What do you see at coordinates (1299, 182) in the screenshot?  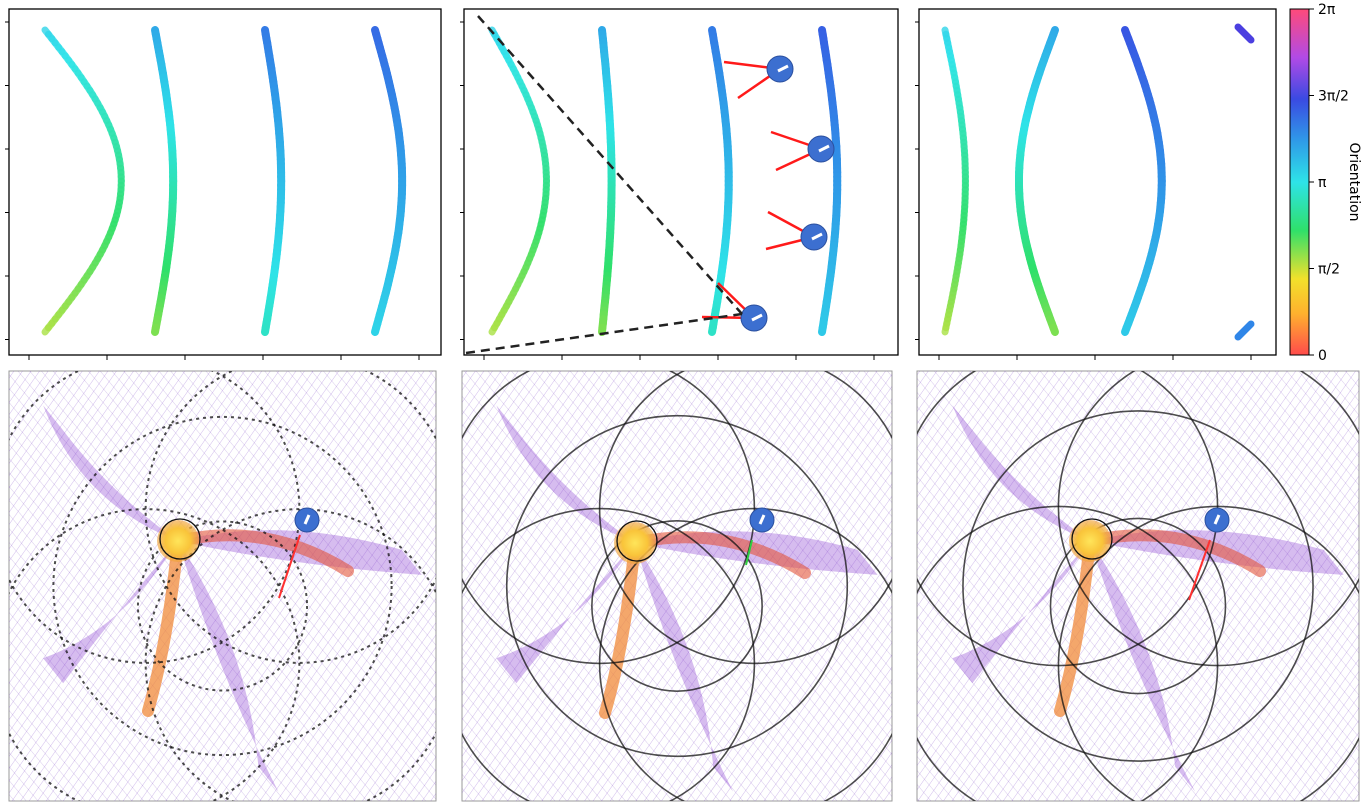 I see `colorbar-gradient` at bounding box center [1299, 182].